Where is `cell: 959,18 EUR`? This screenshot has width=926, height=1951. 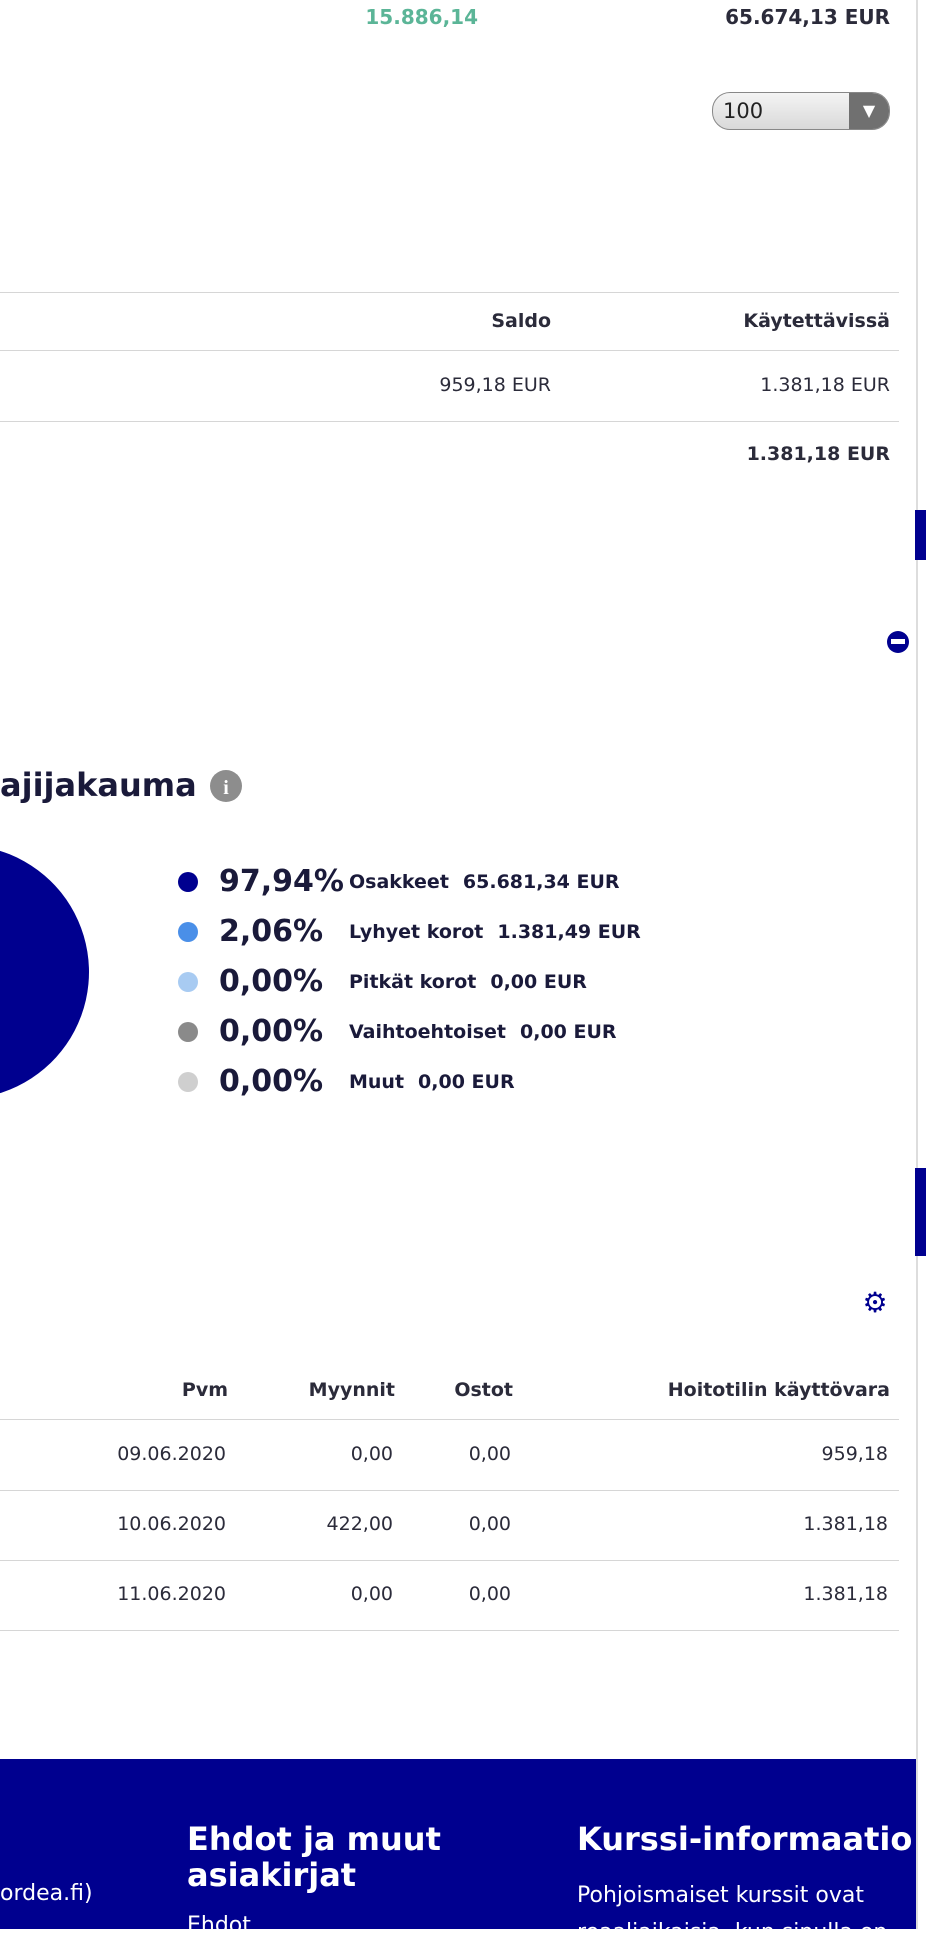 cell: 959,18 EUR is located at coordinates (495, 385).